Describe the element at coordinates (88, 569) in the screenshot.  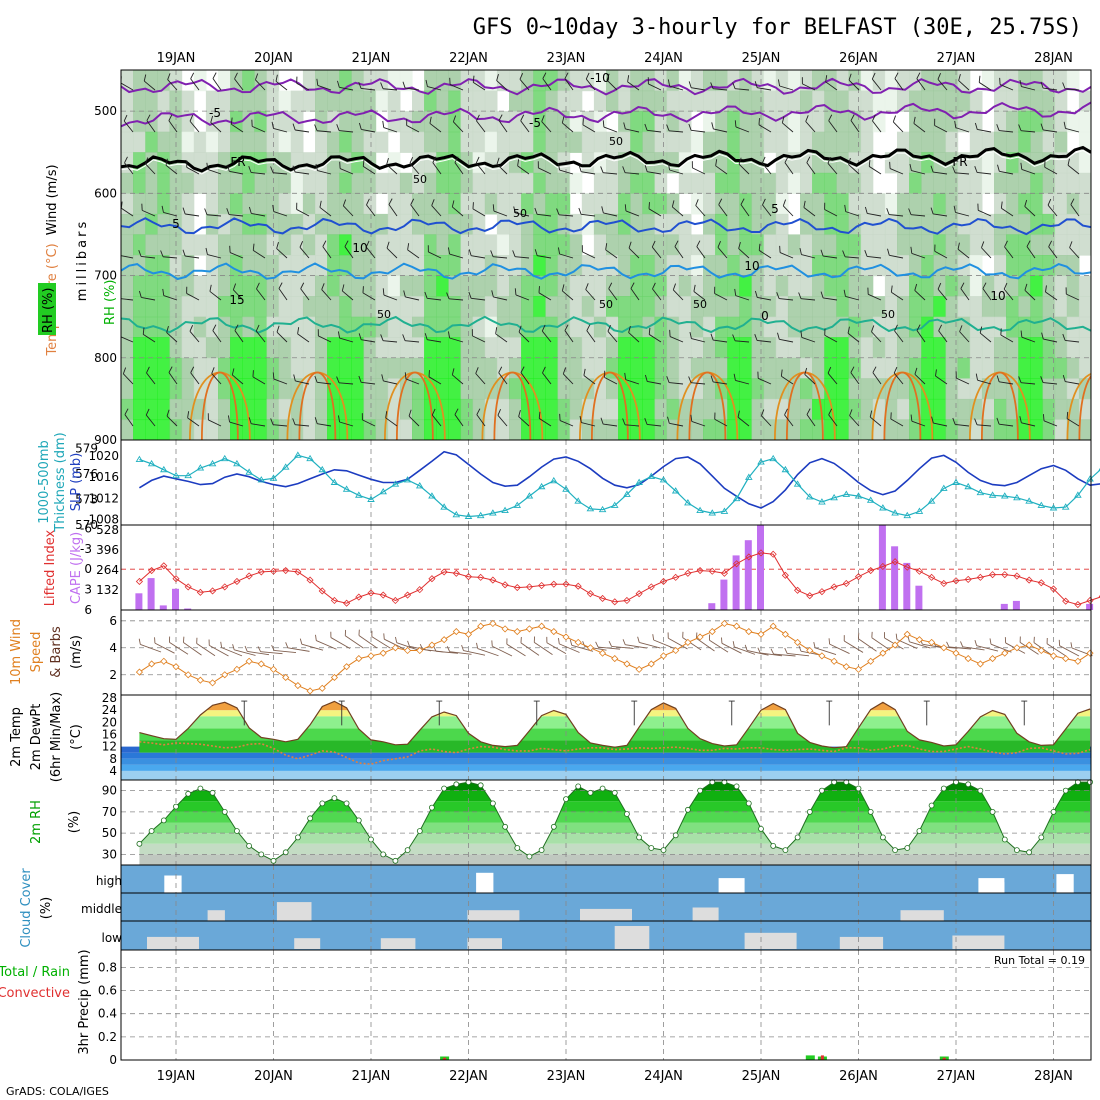
I see `y-tick-label: 0` at that location.